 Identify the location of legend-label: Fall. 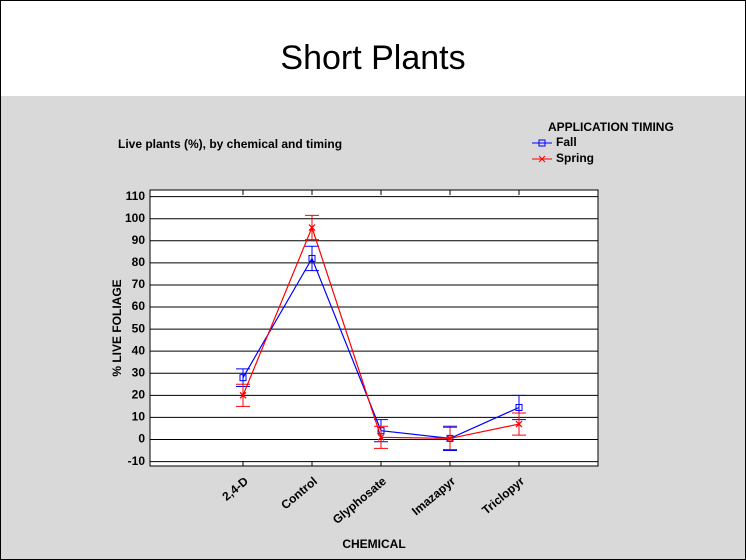
(566, 142).